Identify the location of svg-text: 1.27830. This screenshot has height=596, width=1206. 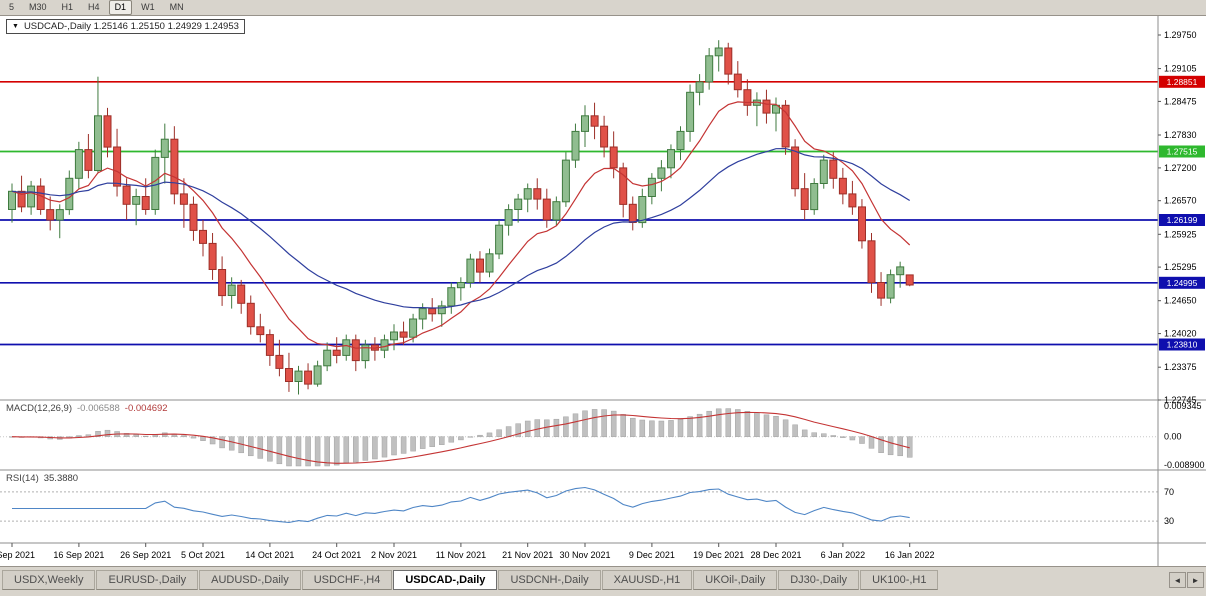
(1180, 135).